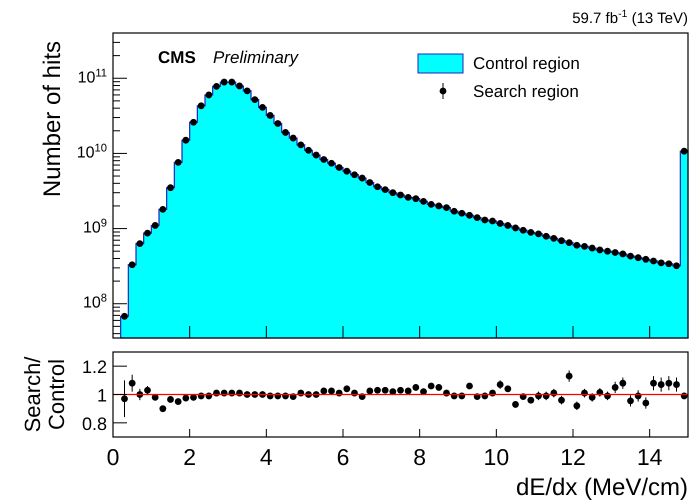 The width and height of the screenshot is (694, 503). What do you see at coordinates (94, 424) in the screenshot?
I see `y-tick-label: 0.8` at bounding box center [94, 424].